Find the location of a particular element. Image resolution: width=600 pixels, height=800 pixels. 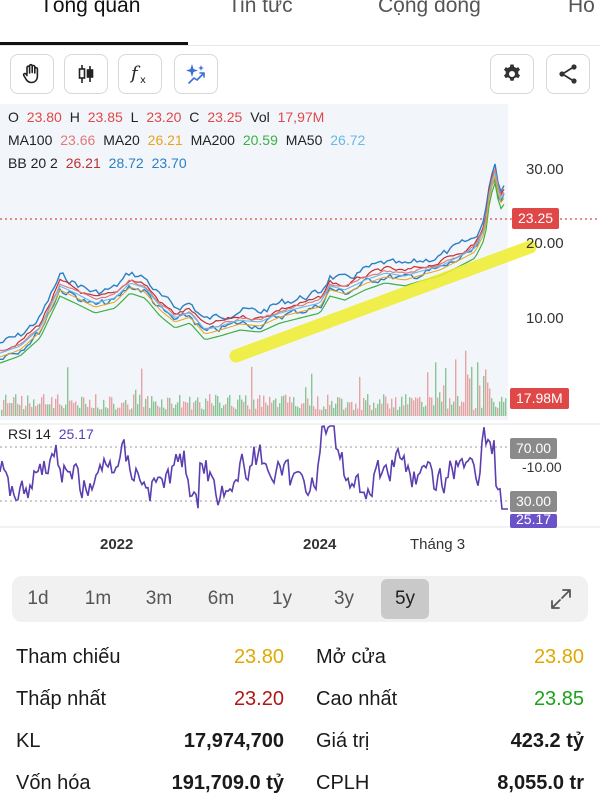

range-selector: 1d 1m 3m 6m 1y 3y 5y is located at coordinates (300, 599).